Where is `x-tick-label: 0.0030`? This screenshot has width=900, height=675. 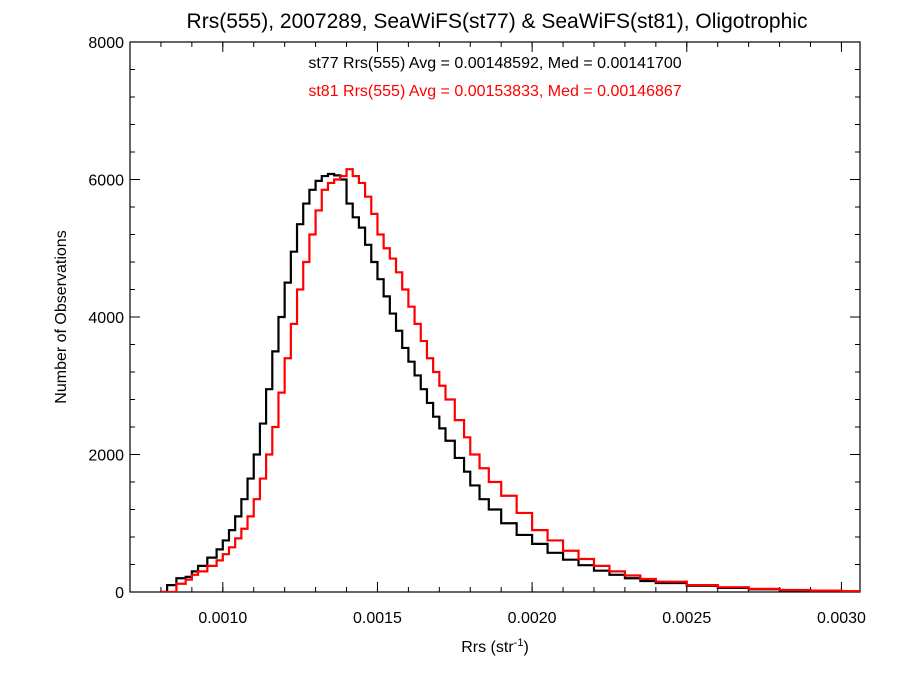 x-tick-label: 0.0030 is located at coordinates (841, 618).